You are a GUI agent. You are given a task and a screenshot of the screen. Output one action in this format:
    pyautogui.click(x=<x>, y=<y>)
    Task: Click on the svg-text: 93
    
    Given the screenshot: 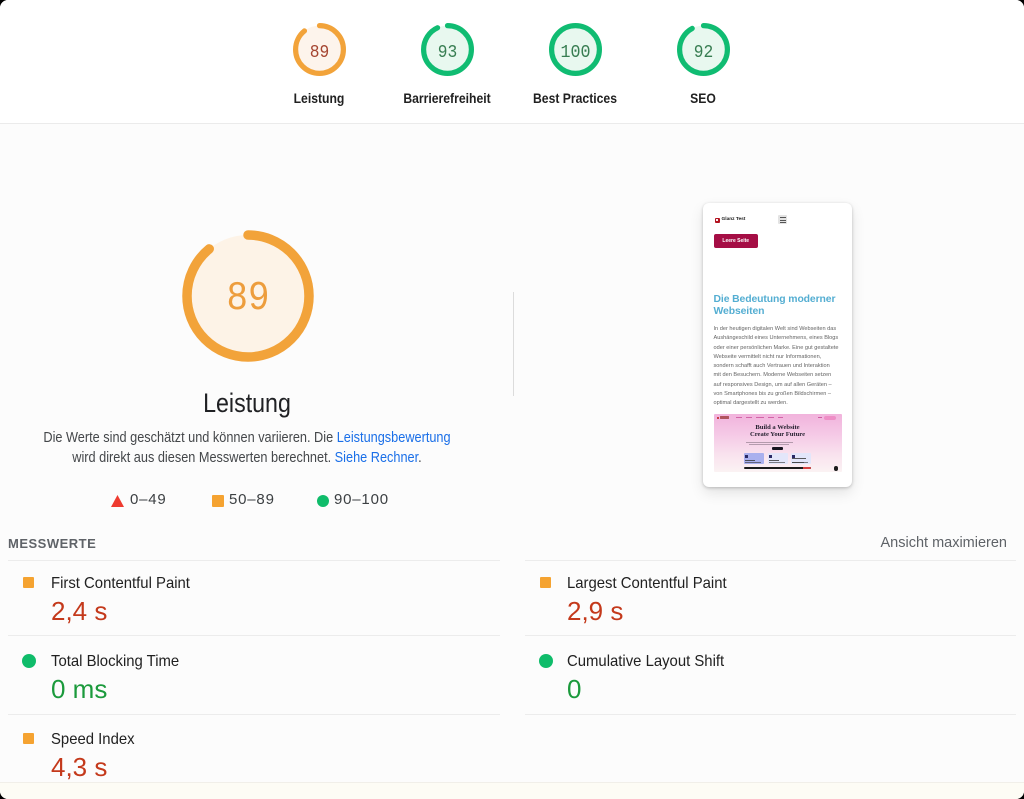 What is the action you would take?
    pyautogui.click(x=447, y=53)
    